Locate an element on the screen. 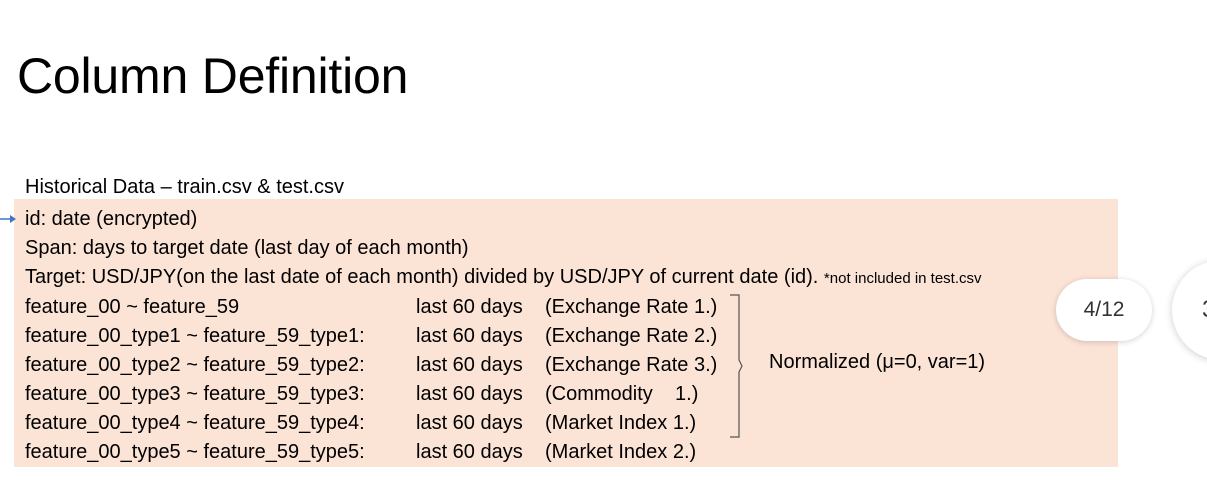 The image size is (1207, 494). right-bracket-icon is located at coordinates (736, 366).